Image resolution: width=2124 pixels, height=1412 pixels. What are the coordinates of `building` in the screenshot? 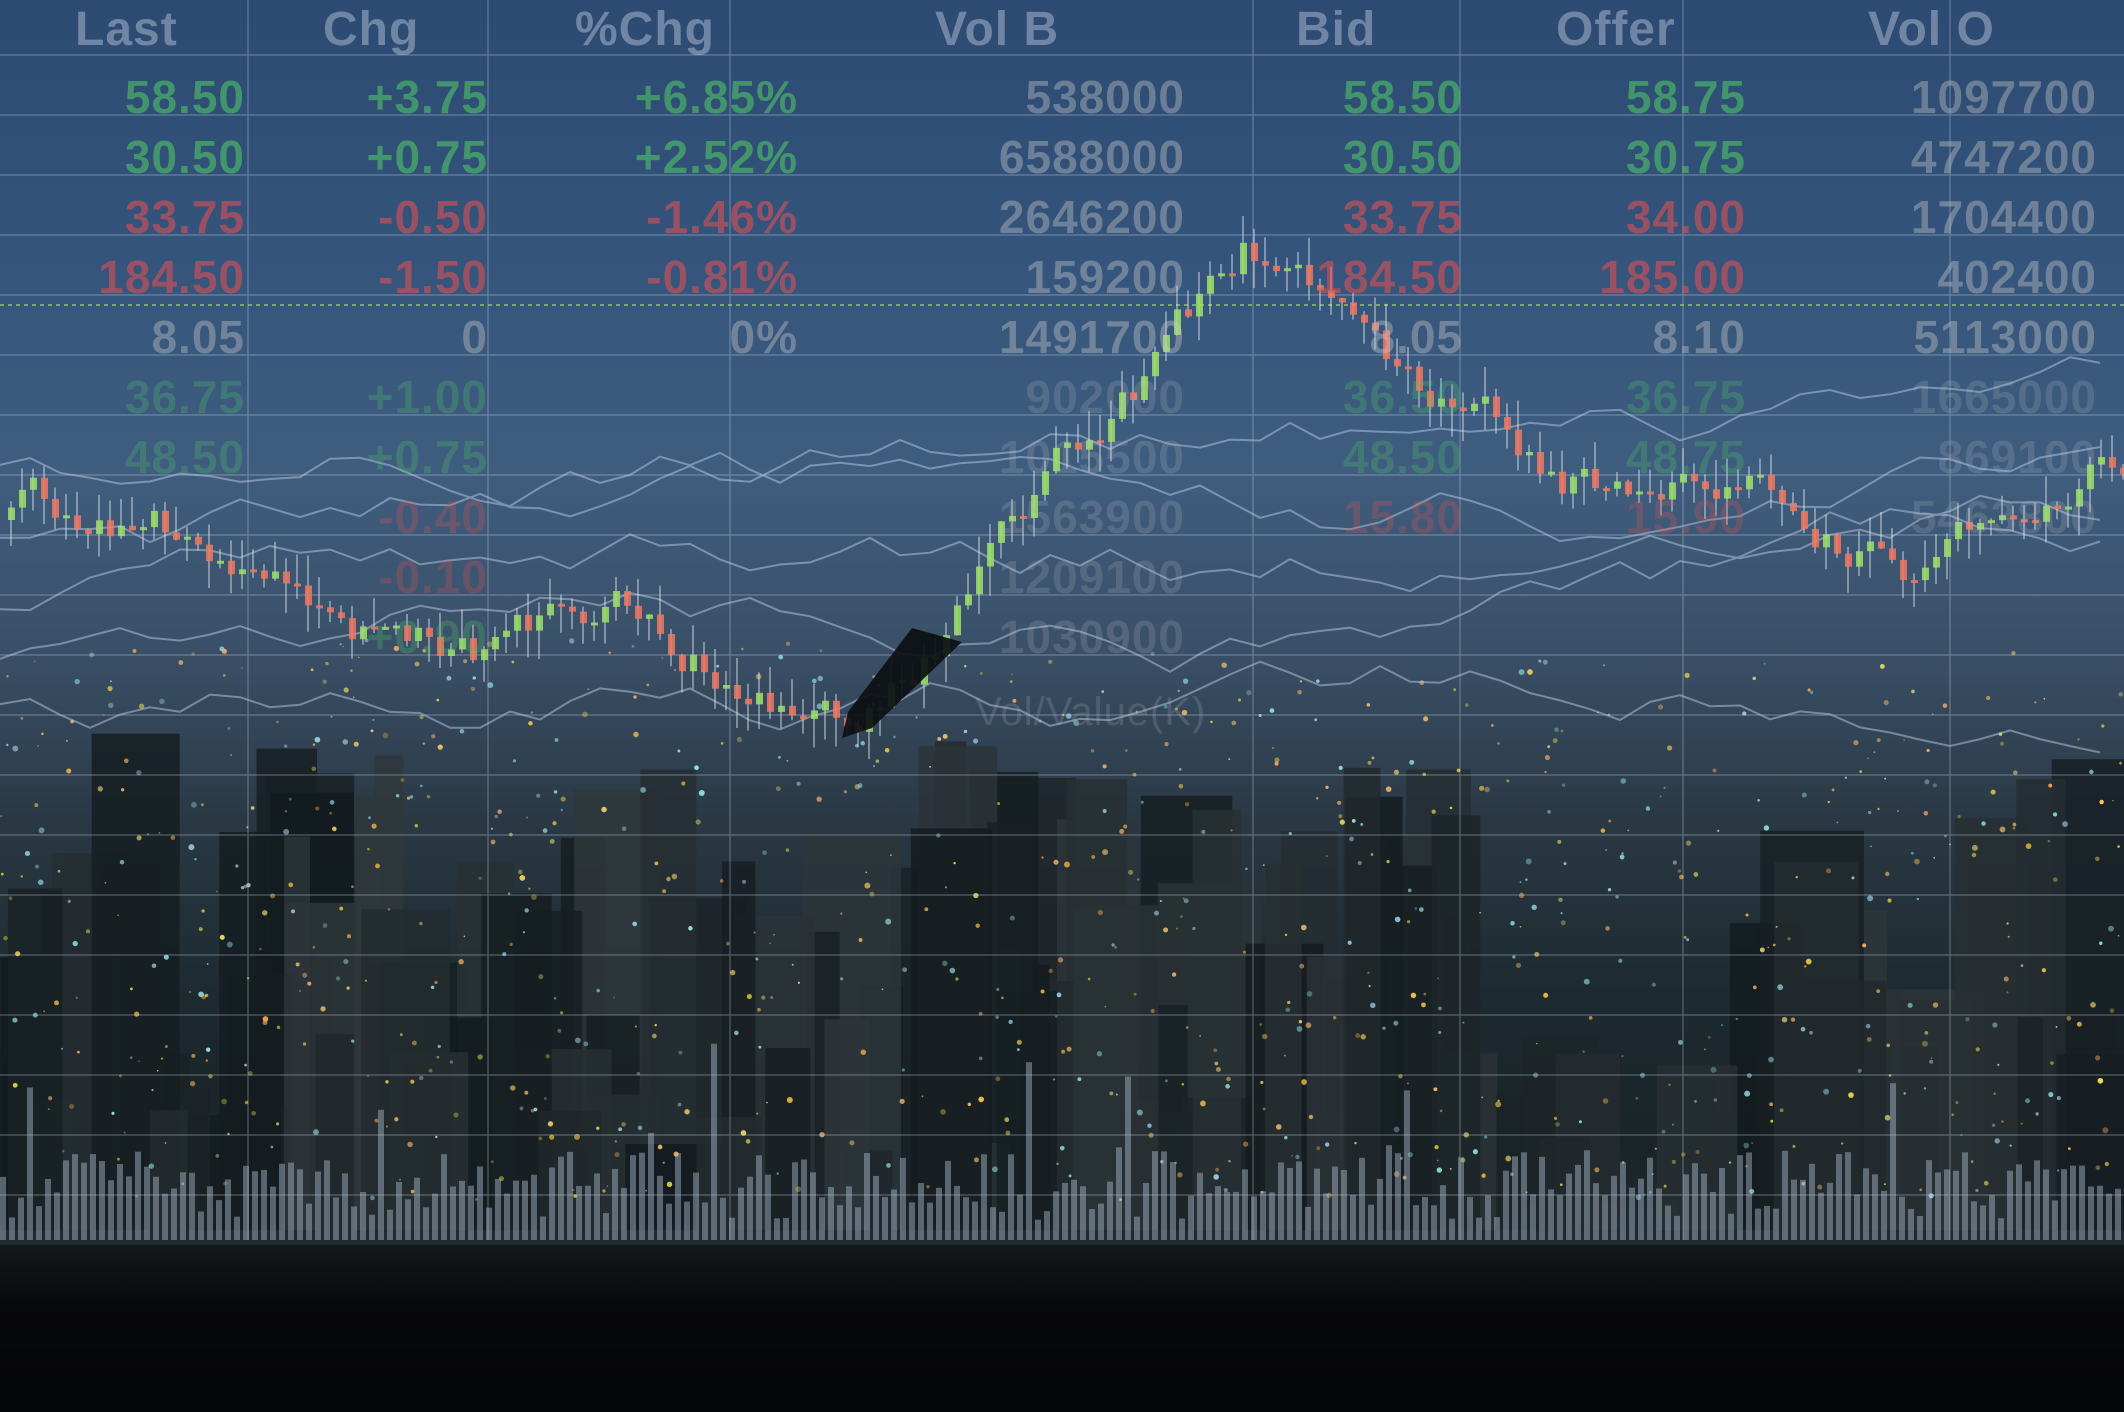 It's located at (1362, 998).